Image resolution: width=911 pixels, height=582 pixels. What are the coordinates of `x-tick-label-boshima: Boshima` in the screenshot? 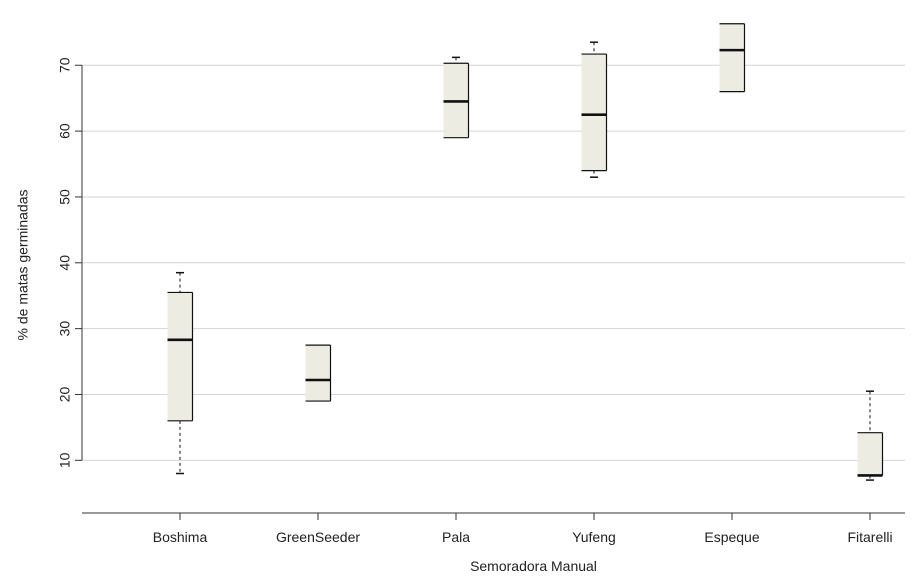 It's located at (180, 537).